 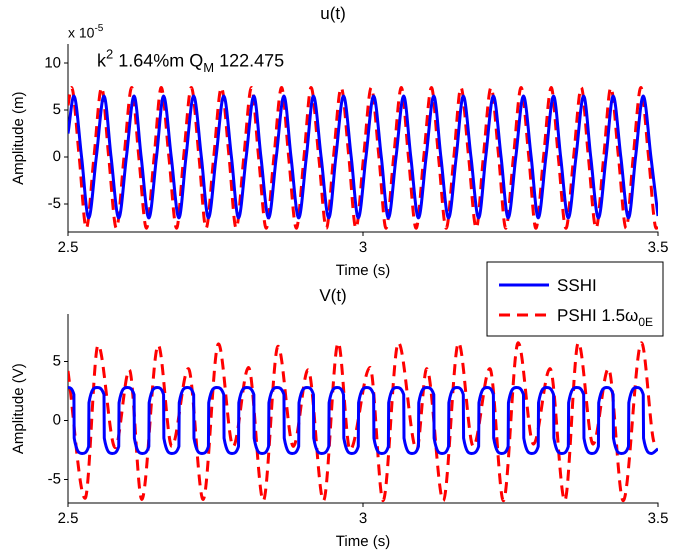 I want to click on y-axis-title: Amplitude (m), so click(x=19, y=138).